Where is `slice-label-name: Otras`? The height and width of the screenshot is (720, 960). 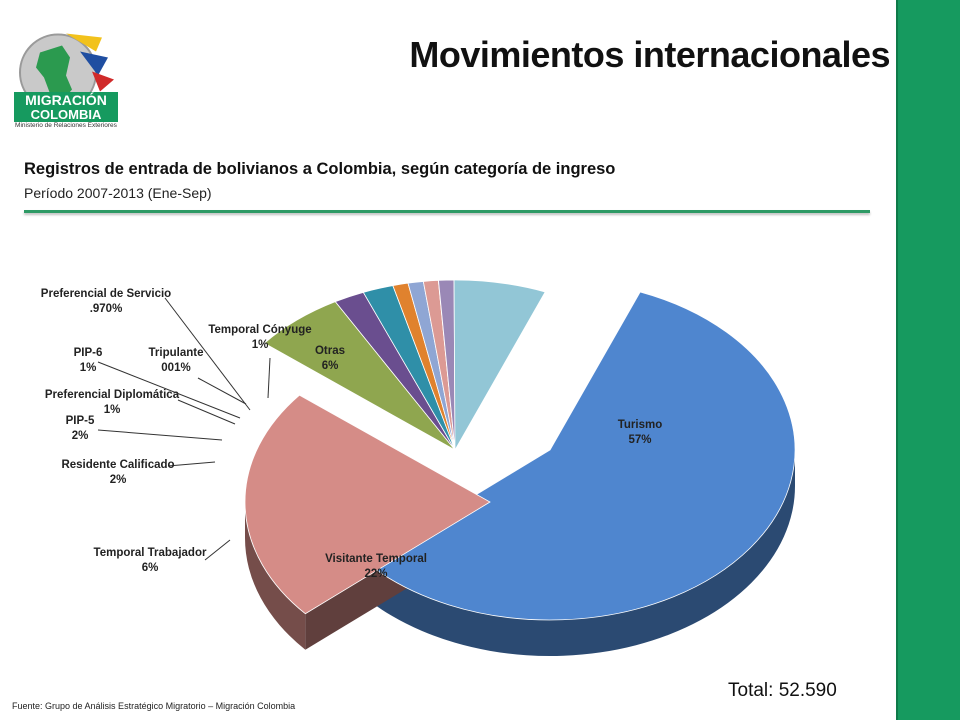
slice-label-name: Otras is located at coordinates (330, 351).